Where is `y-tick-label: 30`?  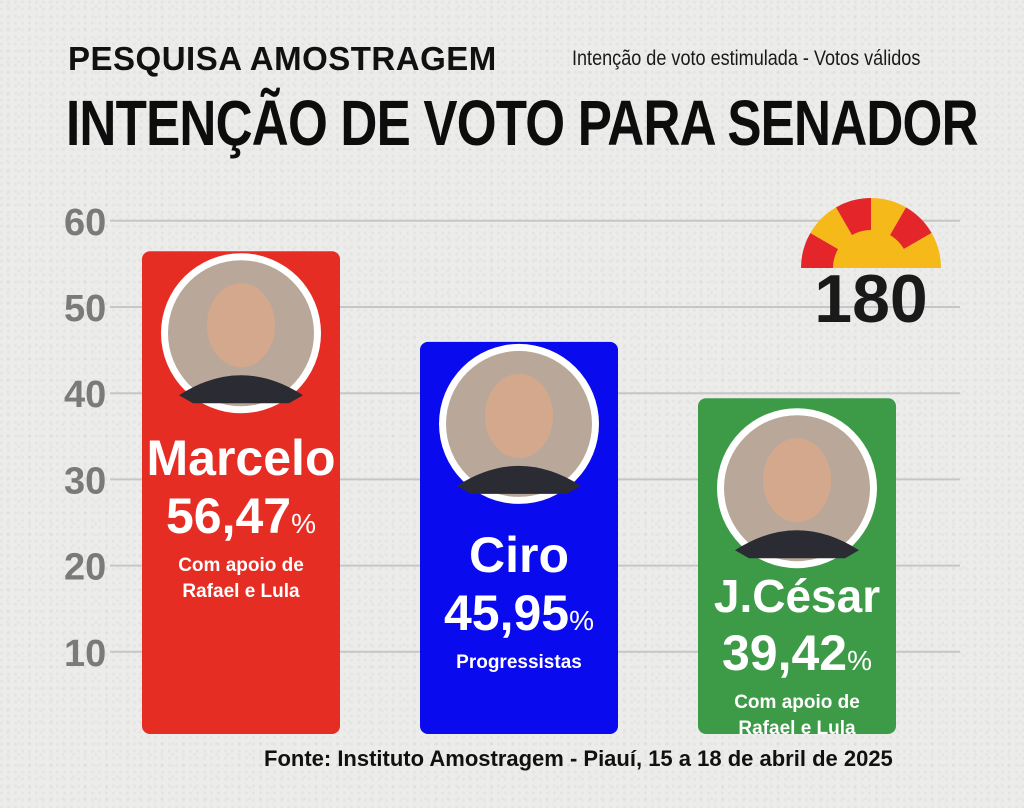 y-tick-label: 30 is located at coordinates (85, 481).